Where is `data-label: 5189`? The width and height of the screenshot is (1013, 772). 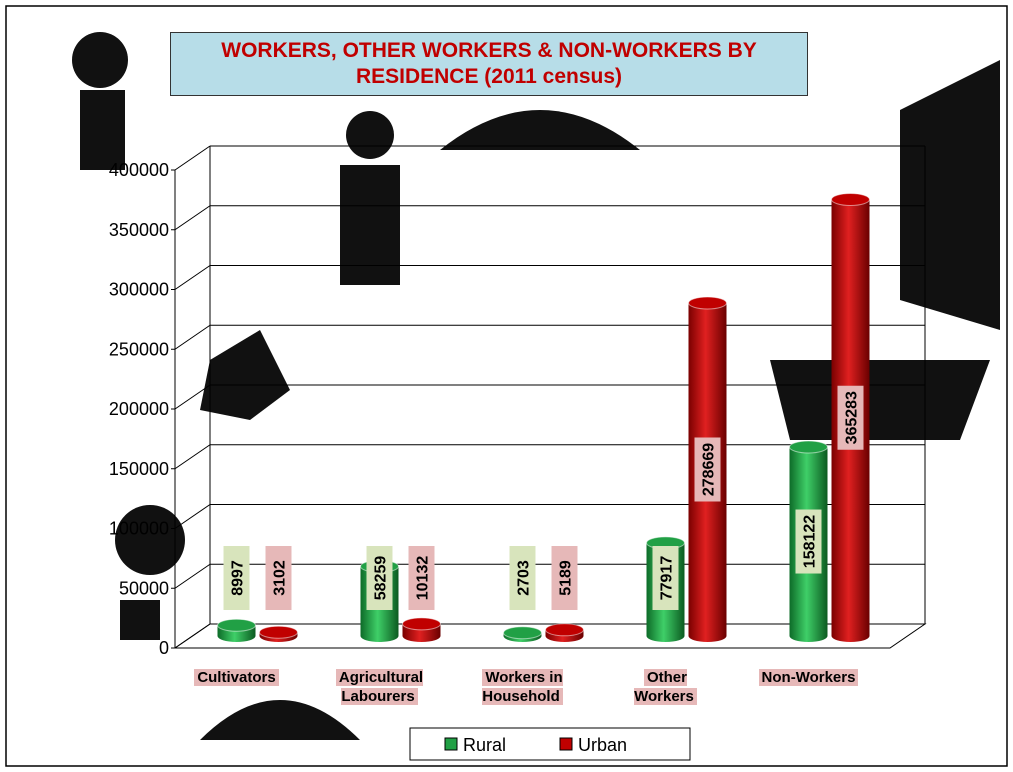
data-label: 5189 is located at coordinates (564, 578).